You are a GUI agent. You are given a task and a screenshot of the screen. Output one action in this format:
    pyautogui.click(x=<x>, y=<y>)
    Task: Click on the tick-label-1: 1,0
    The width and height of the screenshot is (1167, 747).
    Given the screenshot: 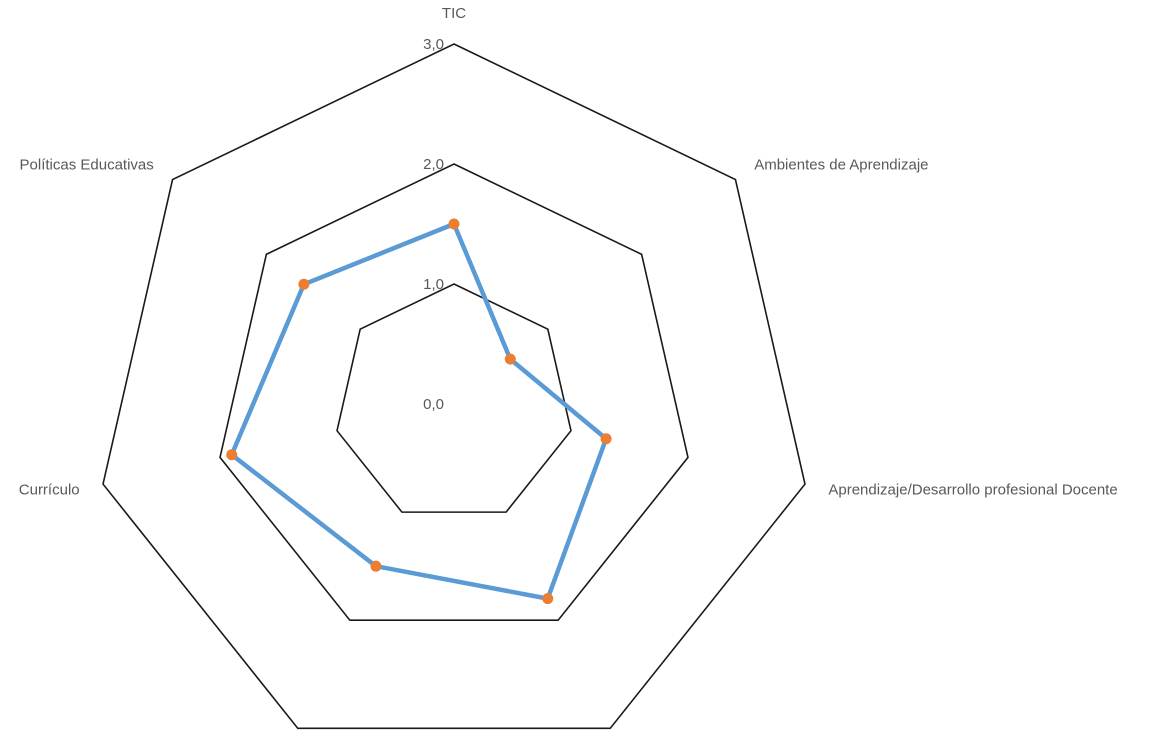 What is the action you would take?
    pyautogui.click(x=433, y=284)
    